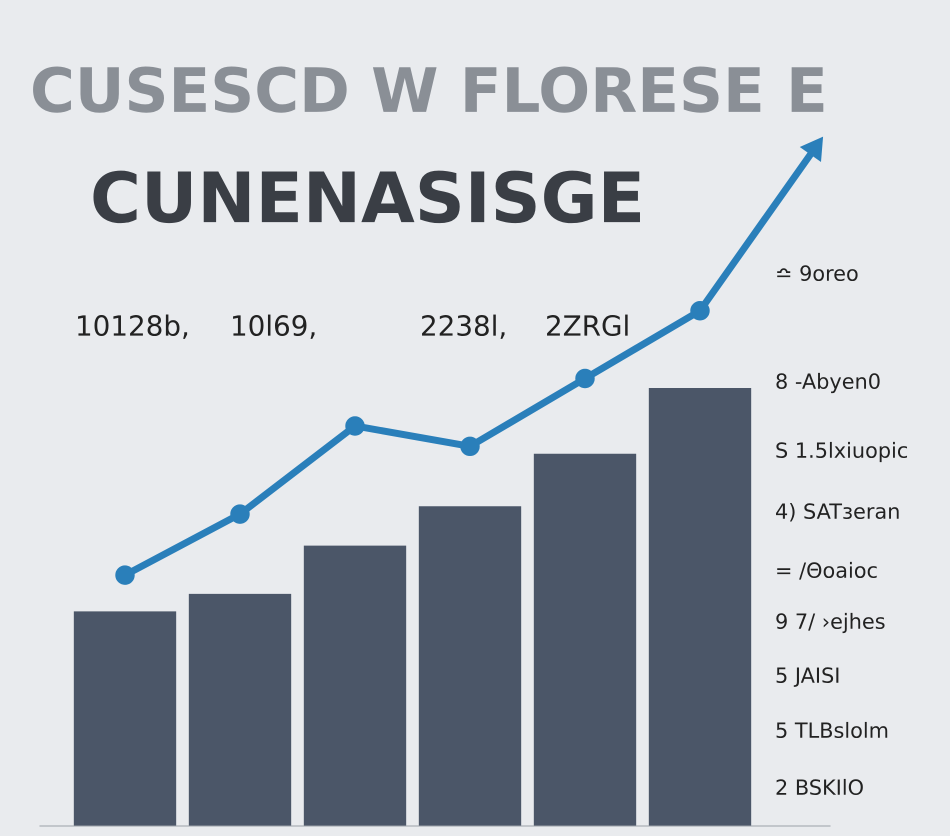 This screenshot has width=950, height=836. What do you see at coordinates (842, 452) in the screenshot?
I see `annotation: S 1.5lxiuopic` at bounding box center [842, 452].